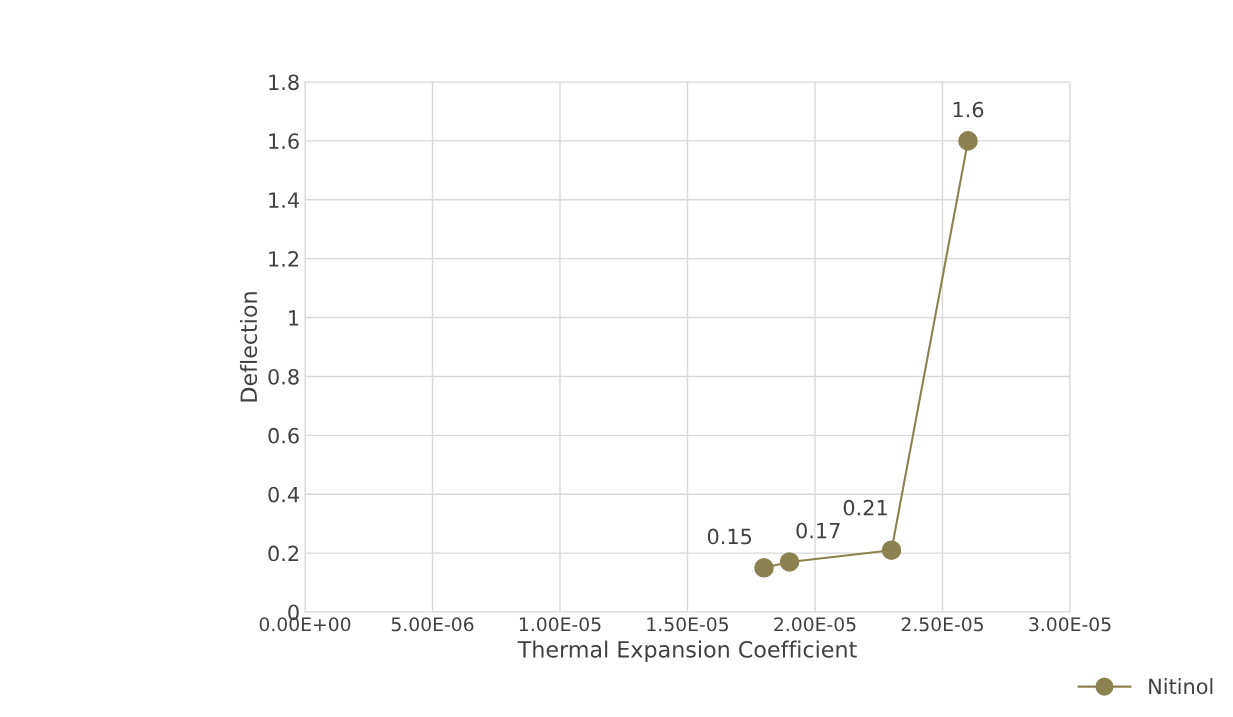  Describe the element at coordinates (560, 624) in the screenshot. I see `x-tick-label: 1.00E-05` at that location.